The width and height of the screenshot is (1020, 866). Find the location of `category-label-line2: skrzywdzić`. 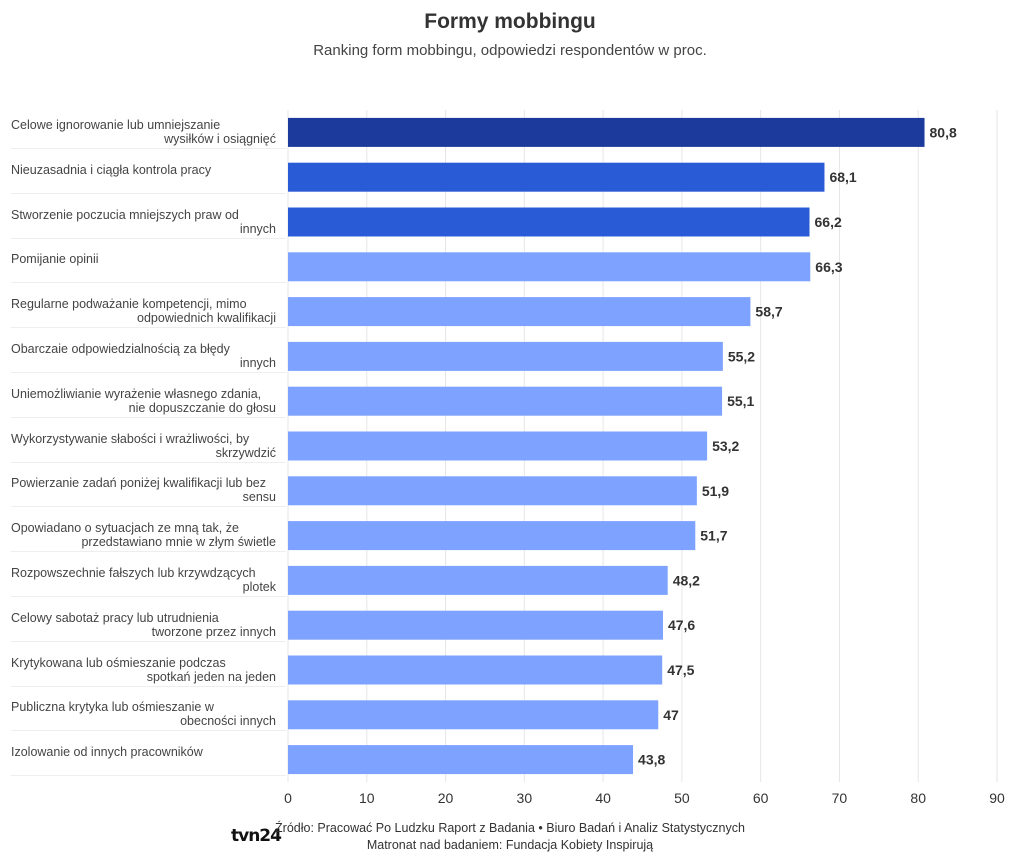

category-label-line2: skrzywdzić is located at coordinates (245, 452).